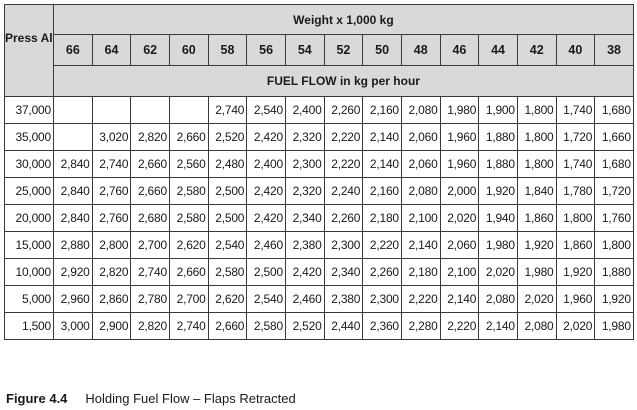 This screenshot has width=637, height=410. I want to click on altitude-cell: 5,000, so click(29, 299).